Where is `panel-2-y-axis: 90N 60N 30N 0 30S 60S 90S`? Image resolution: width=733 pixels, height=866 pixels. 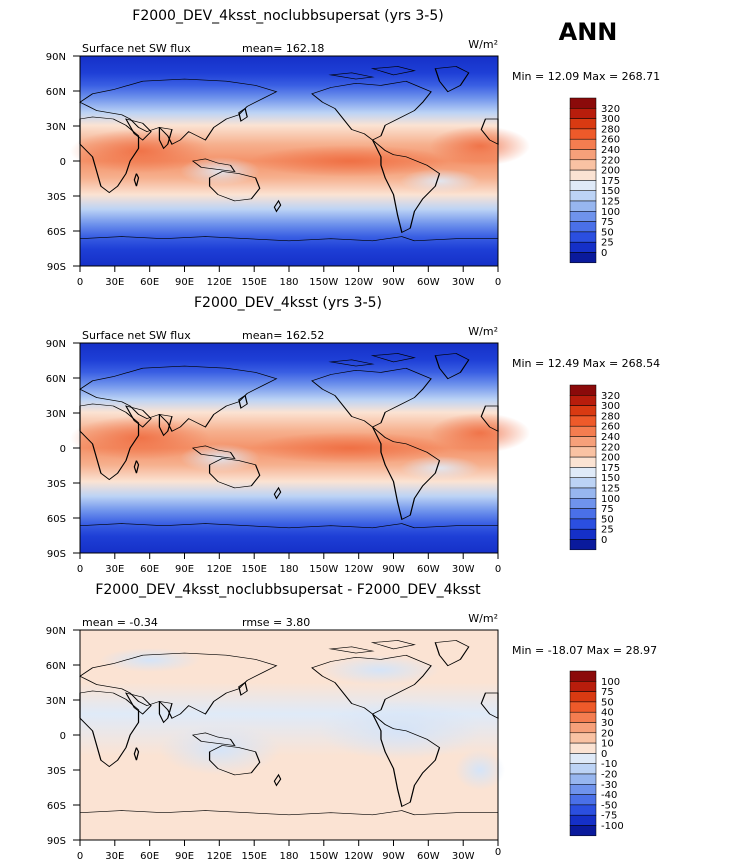
panel-2-y-axis: 90N 60N 30N 0 30S 60S 90S is located at coordinates (63, 449).